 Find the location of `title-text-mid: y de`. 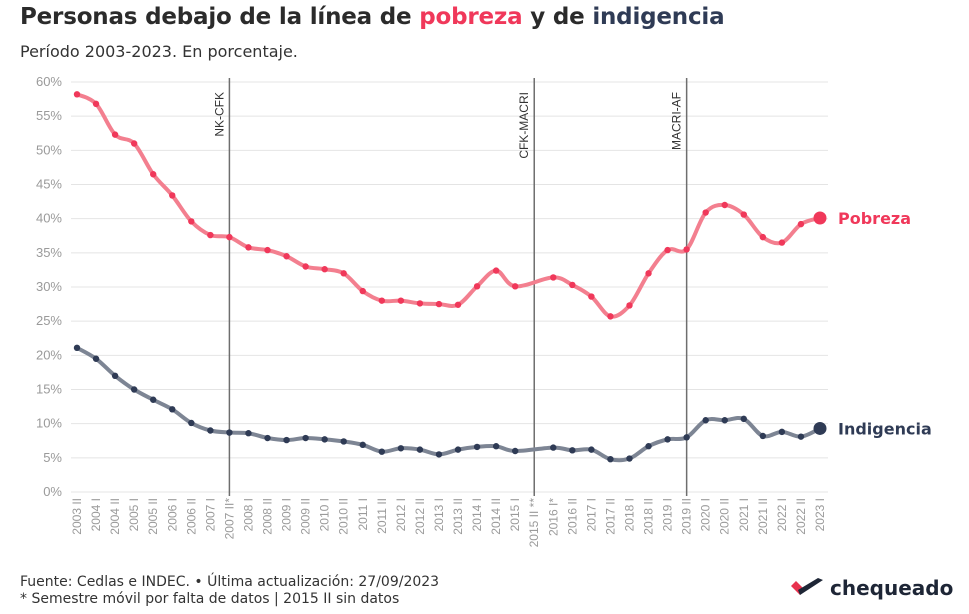

title-text-mid: y de is located at coordinates (557, 17).